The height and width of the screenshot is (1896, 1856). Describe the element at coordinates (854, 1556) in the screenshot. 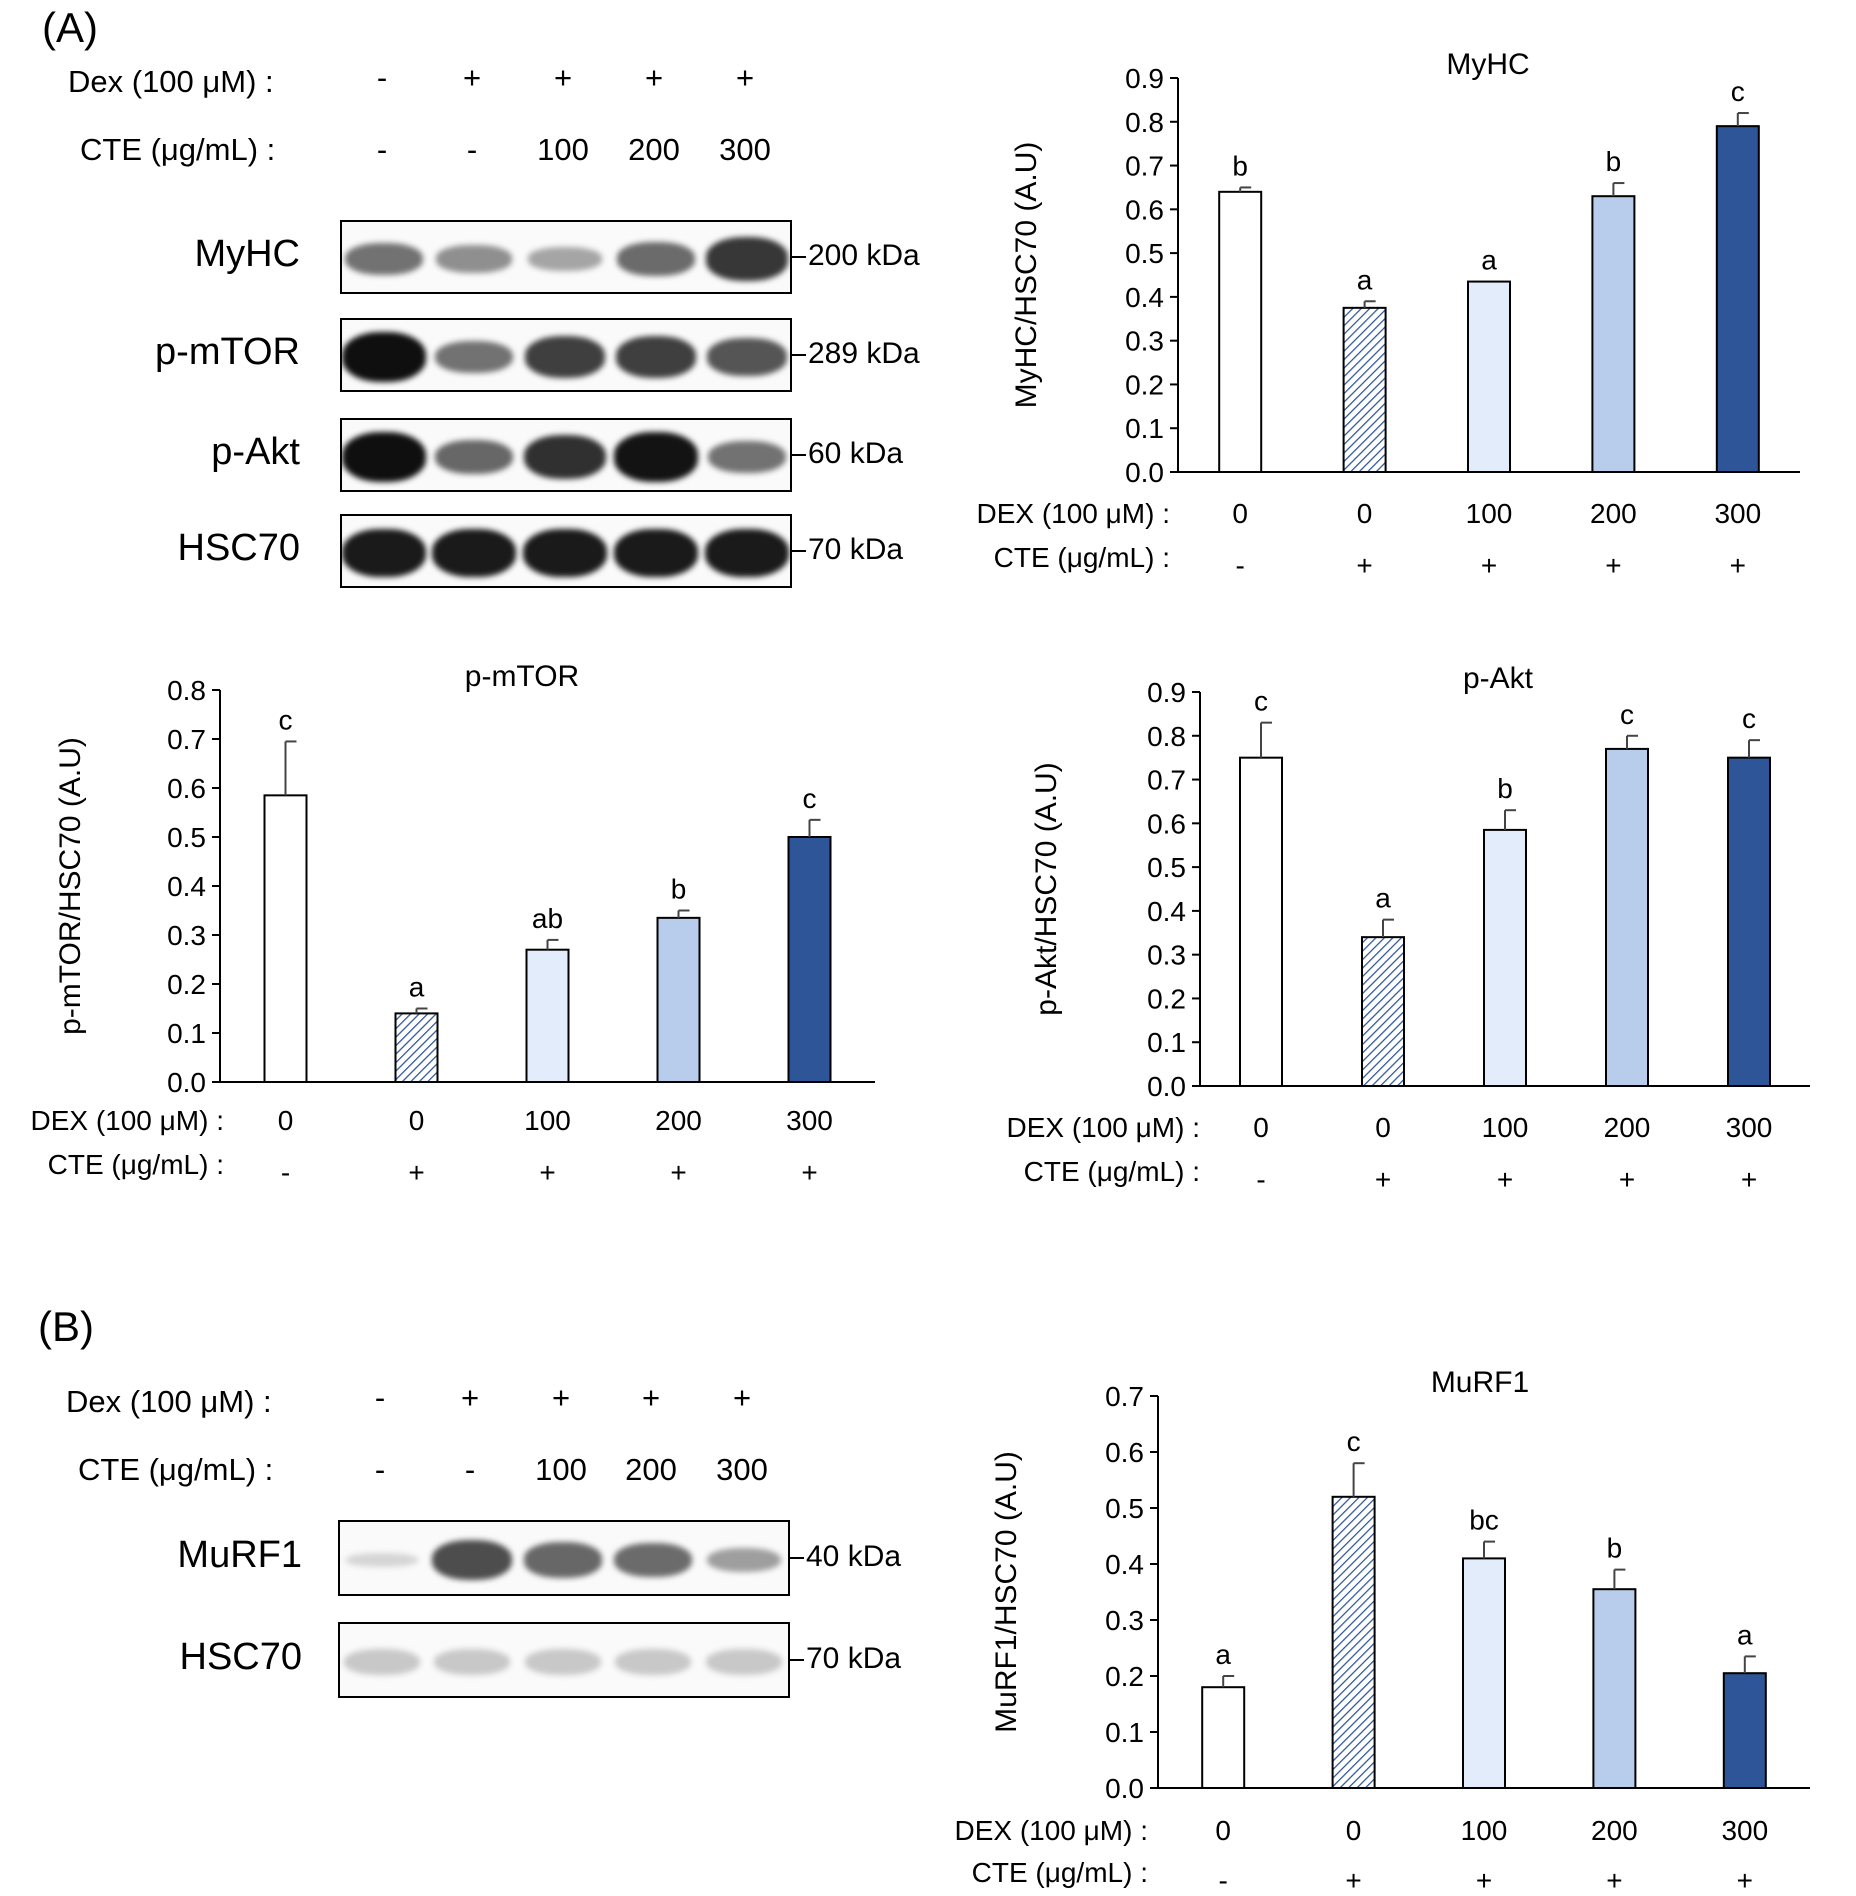

I see `kda-label: 40 kDa` at that location.